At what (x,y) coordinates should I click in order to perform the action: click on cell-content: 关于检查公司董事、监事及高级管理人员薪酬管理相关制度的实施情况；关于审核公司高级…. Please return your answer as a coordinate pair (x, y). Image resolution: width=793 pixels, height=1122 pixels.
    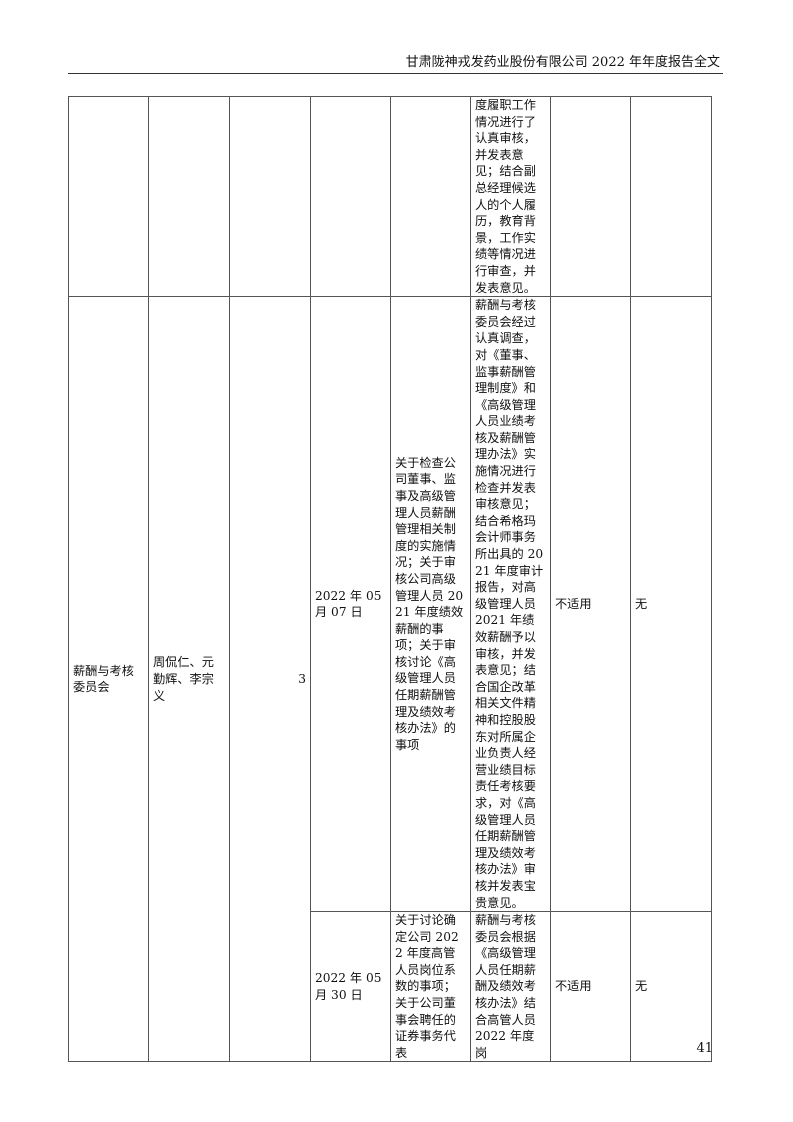
    Looking at the image, I should click on (430, 604).